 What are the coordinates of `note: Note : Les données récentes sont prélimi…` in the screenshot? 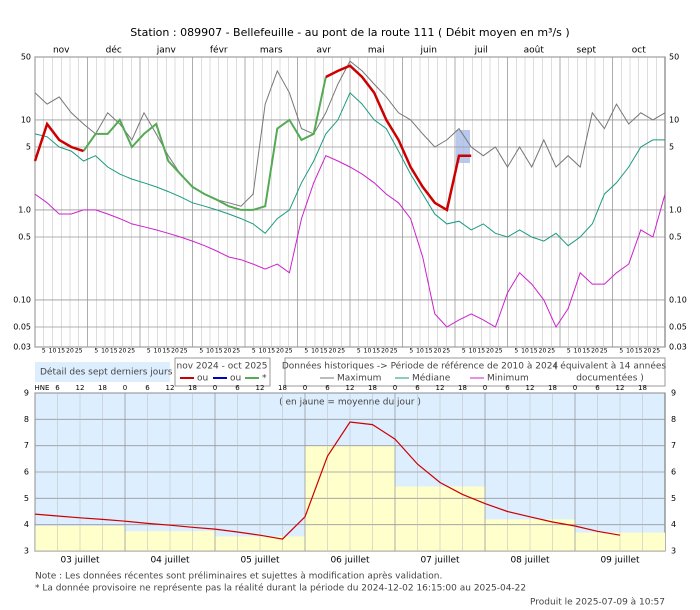 It's located at (238, 576).